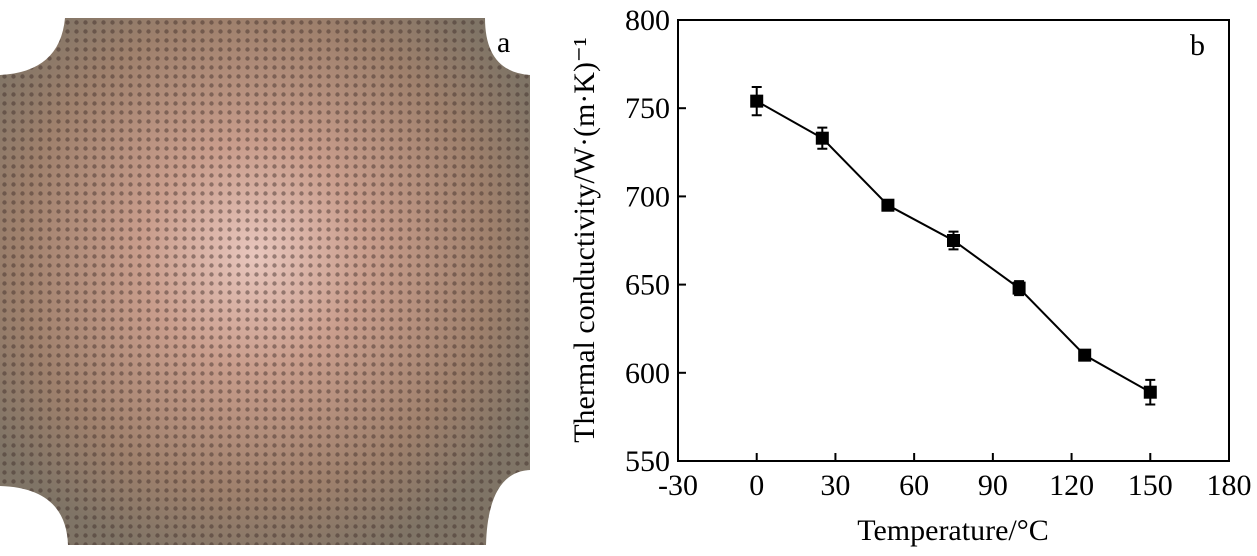  What do you see at coordinates (647, 108) in the screenshot?
I see `y-tick-label: 750` at bounding box center [647, 108].